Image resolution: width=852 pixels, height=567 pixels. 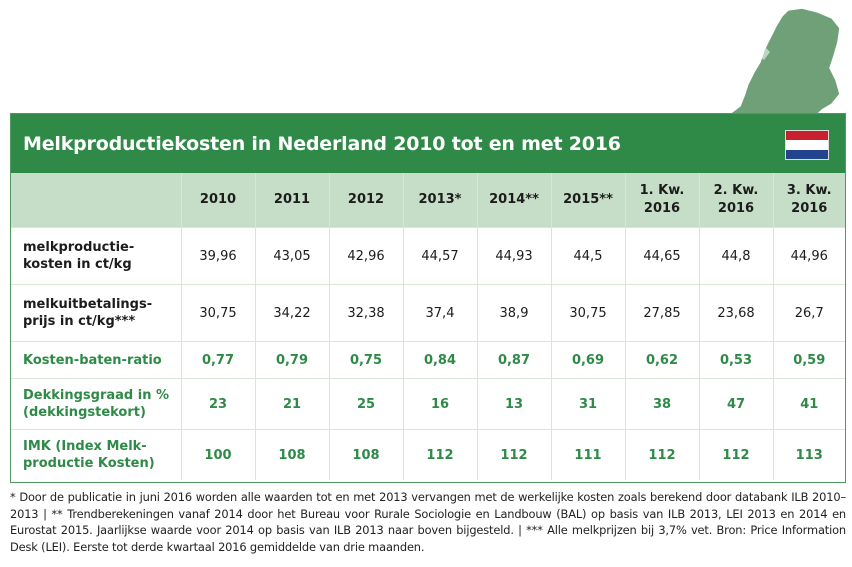 What do you see at coordinates (514, 404) in the screenshot?
I see `table-cell: 13` at bounding box center [514, 404].